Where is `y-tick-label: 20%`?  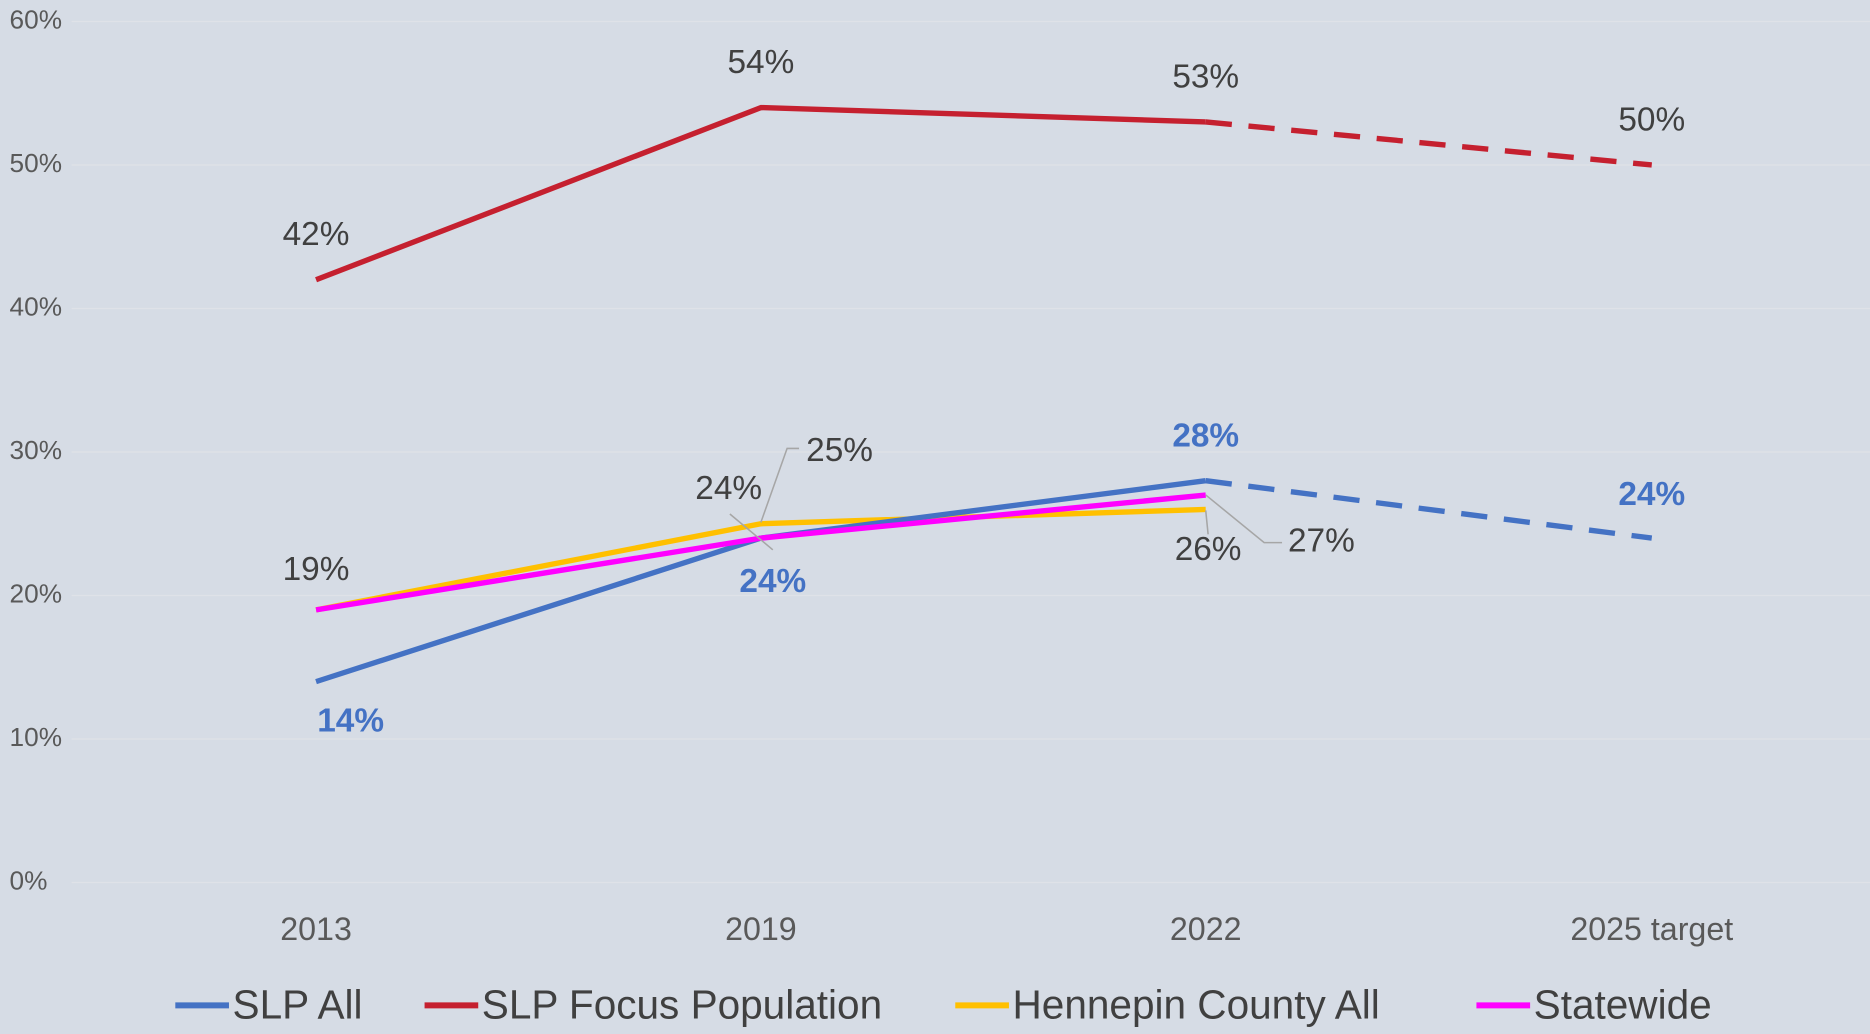
y-tick-label: 20% is located at coordinates (36, 593).